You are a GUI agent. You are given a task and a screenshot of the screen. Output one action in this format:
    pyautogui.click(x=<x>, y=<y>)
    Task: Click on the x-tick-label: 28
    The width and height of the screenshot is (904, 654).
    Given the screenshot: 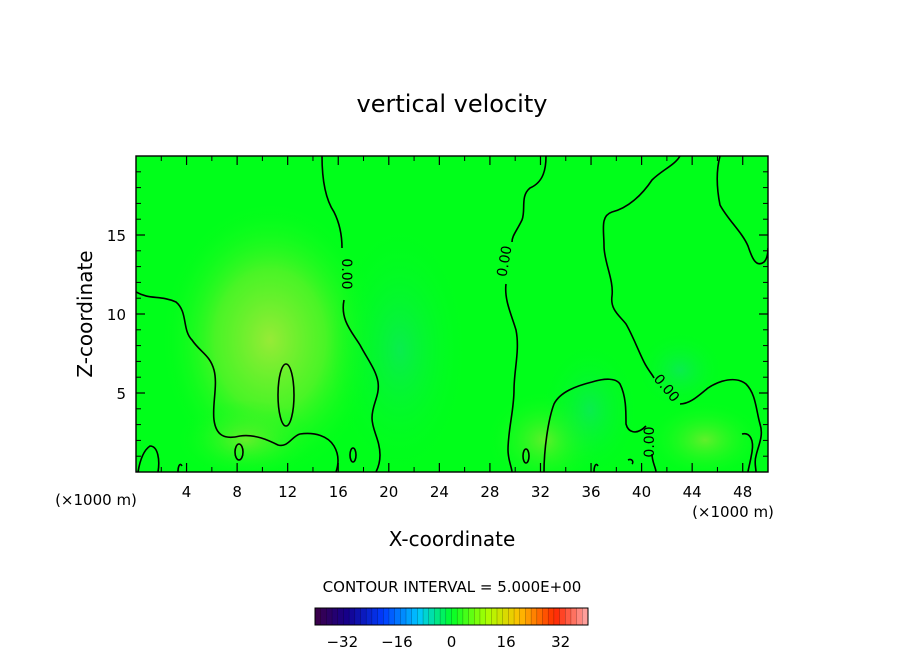 What is the action you would take?
    pyautogui.click(x=489, y=492)
    